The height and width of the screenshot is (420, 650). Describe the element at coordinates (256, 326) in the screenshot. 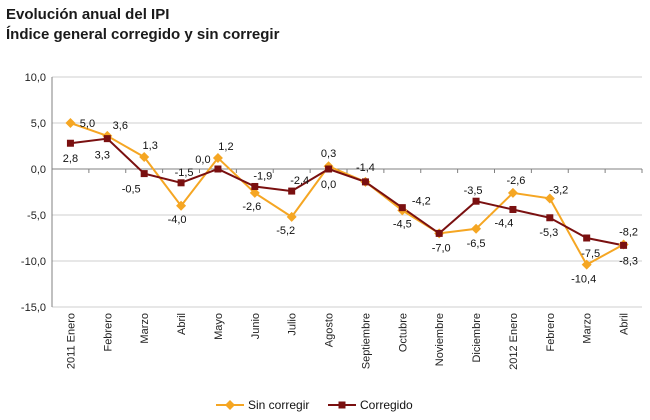

I see `x-tick-label: Junio` at that location.